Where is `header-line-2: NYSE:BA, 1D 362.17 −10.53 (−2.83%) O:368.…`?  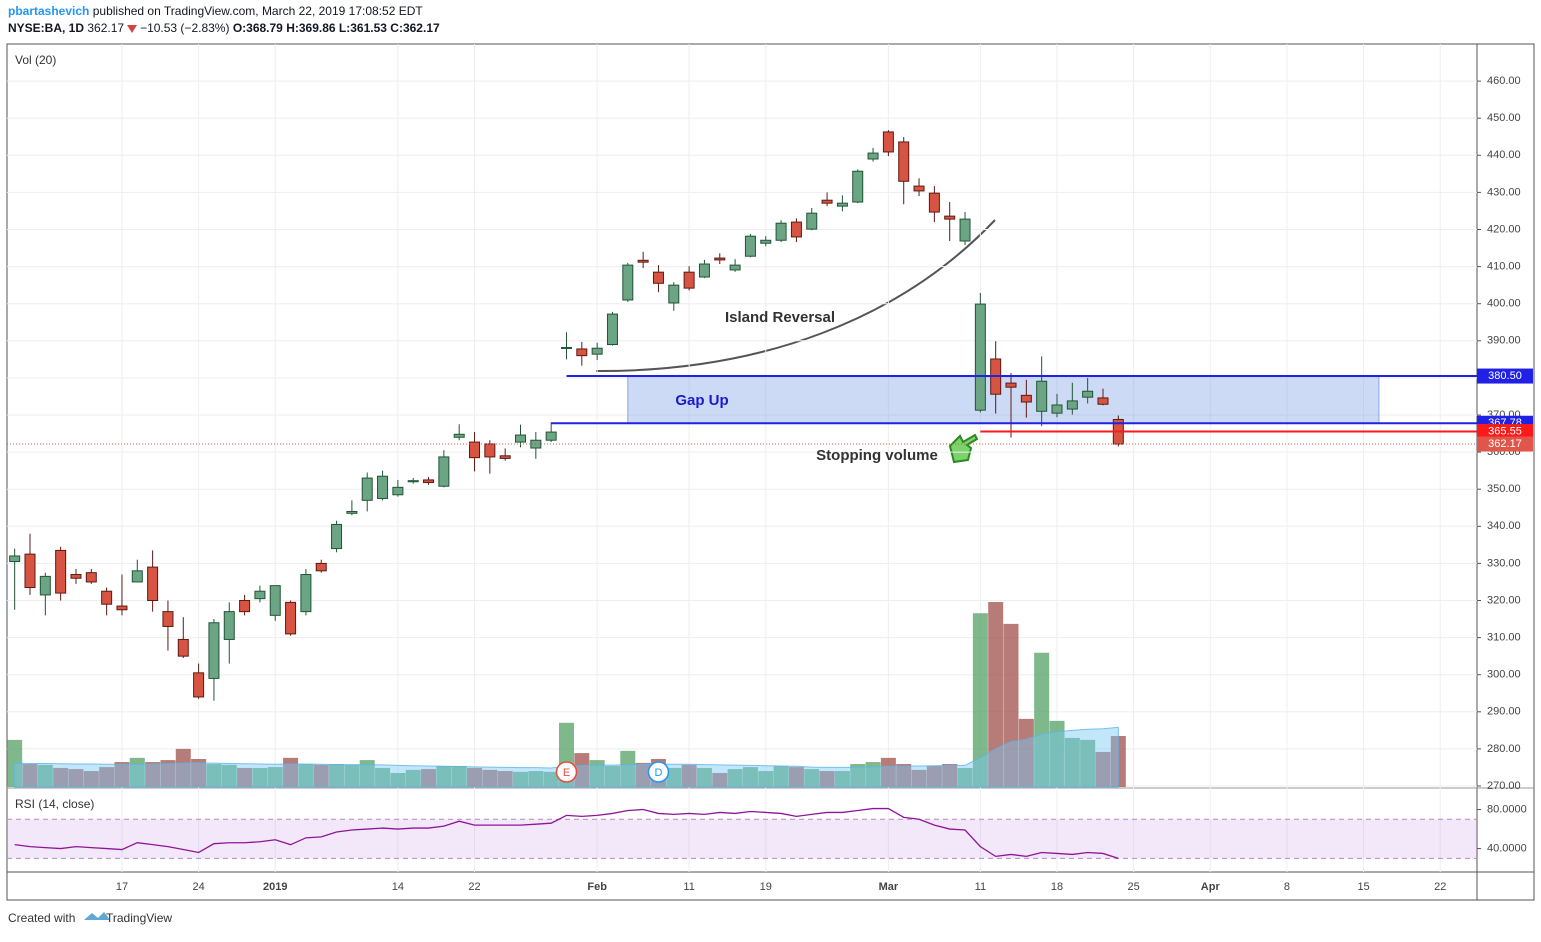
header-line-2: NYSE:BA, 1D 362.17 −10.53 (−2.83%) O:368.… is located at coordinates (224, 28).